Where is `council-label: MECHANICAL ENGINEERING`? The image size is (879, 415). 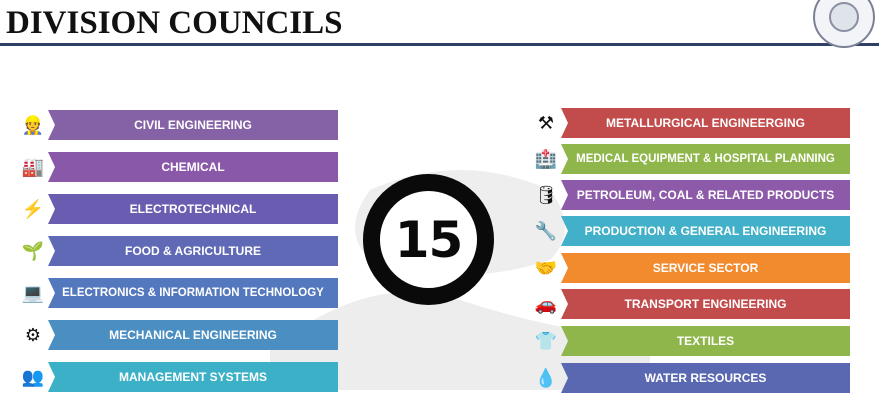
council-label: MECHANICAL ENGINEERING is located at coordinates (193, 335).